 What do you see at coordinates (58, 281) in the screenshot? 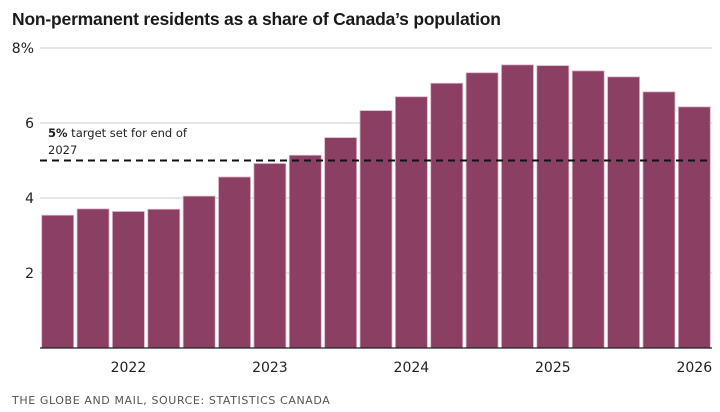
I see `bar: 2021 Q3: 3.54%` at bounding box center [58, 281].